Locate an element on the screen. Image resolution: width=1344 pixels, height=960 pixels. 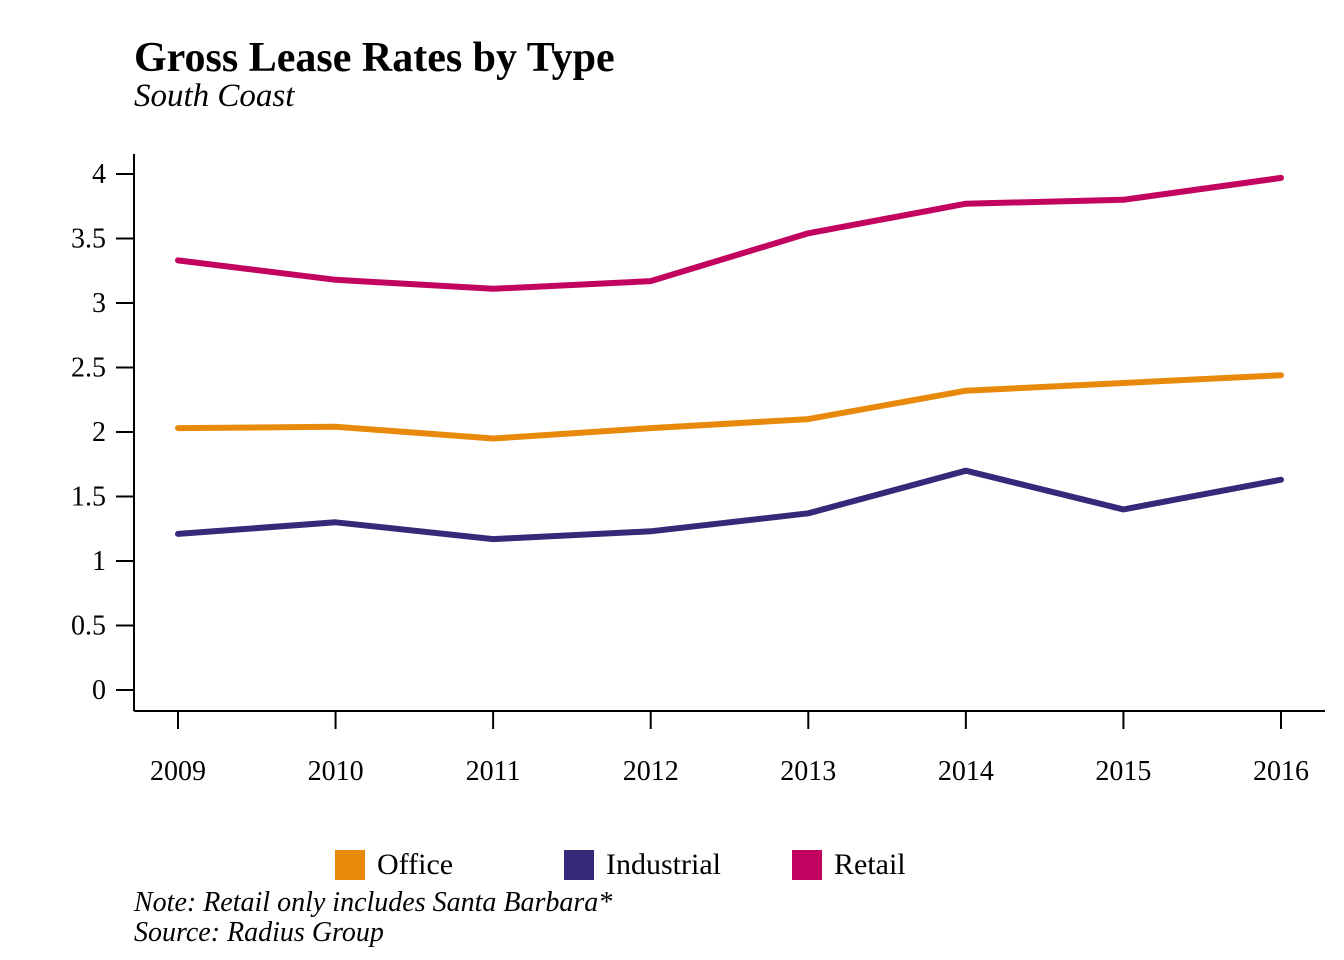
x-tick-label: 2012 is located at coordinates (651, 771).